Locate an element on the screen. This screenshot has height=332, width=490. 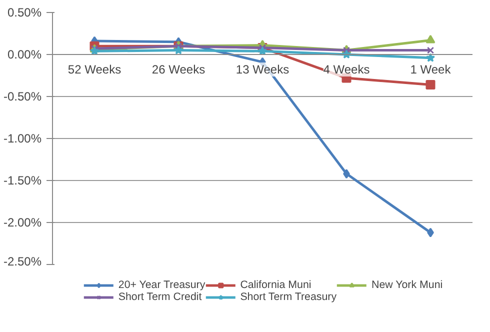
legend-label: Short Term Credit is located at coordinates (160, 297).